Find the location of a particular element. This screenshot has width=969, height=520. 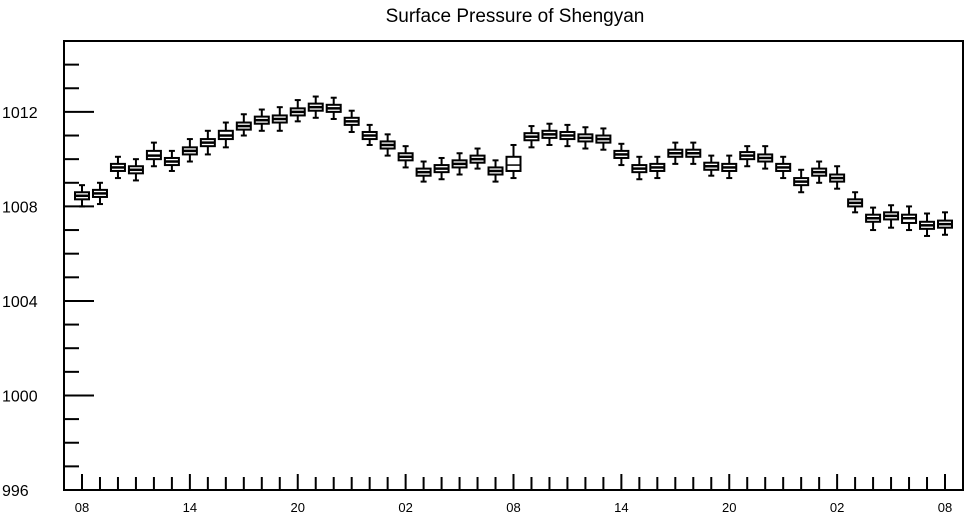

y-tick-label: 996 is located at coordinates (15, 491).